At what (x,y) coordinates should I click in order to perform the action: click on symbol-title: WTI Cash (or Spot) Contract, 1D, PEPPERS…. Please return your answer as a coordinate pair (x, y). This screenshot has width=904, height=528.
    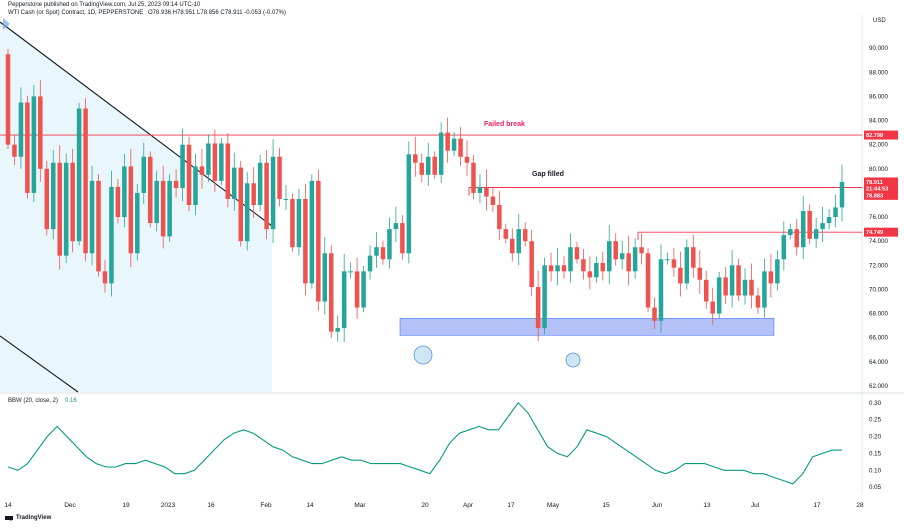
    Looking at the image, I should click on (76, 13).